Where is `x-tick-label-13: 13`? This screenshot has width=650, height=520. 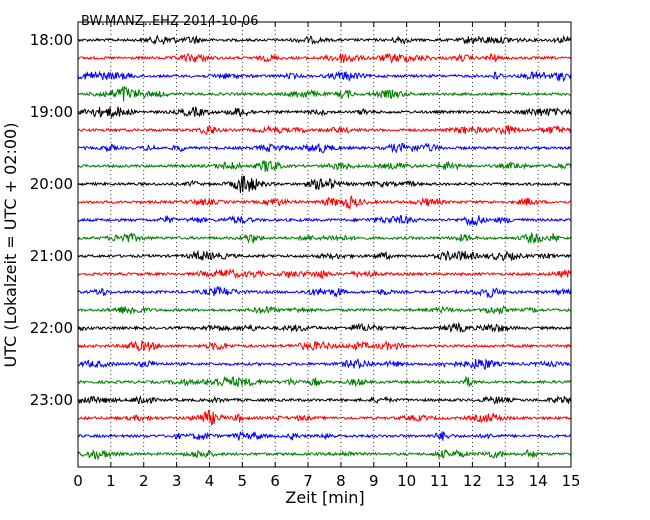
x-tick-label-13: 13 is located at coordinates (505, 481).